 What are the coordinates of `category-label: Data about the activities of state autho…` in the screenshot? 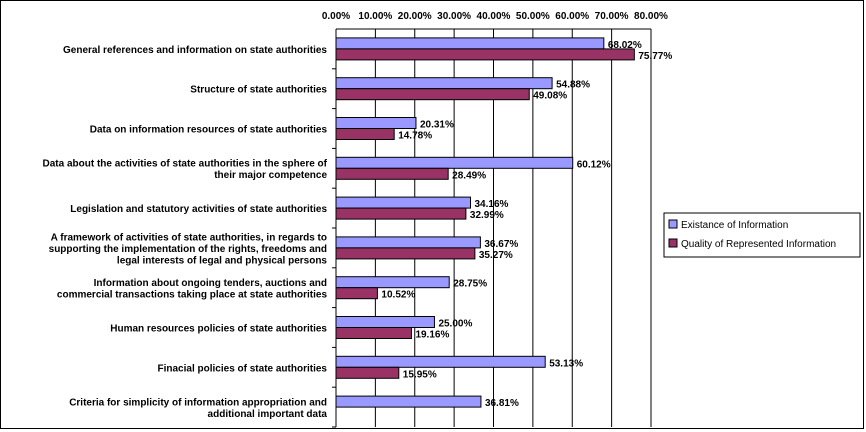 It's located at (185, 164).